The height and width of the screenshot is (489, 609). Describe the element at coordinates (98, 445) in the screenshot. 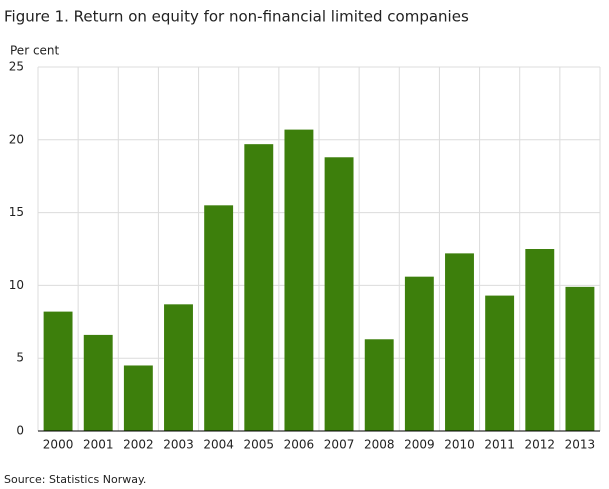

I see `x-tick-label: 2001` at that location.